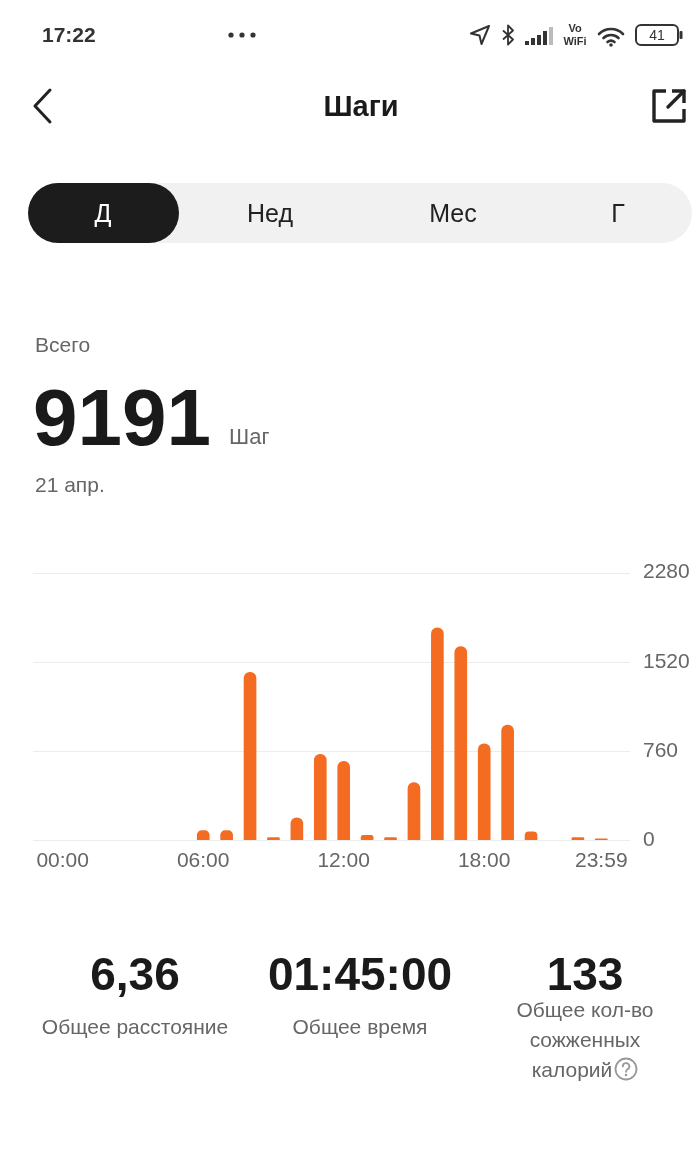  Describe the element at coordinates (575, 41) in the screenshot. I see `text: WiFi` at that location.